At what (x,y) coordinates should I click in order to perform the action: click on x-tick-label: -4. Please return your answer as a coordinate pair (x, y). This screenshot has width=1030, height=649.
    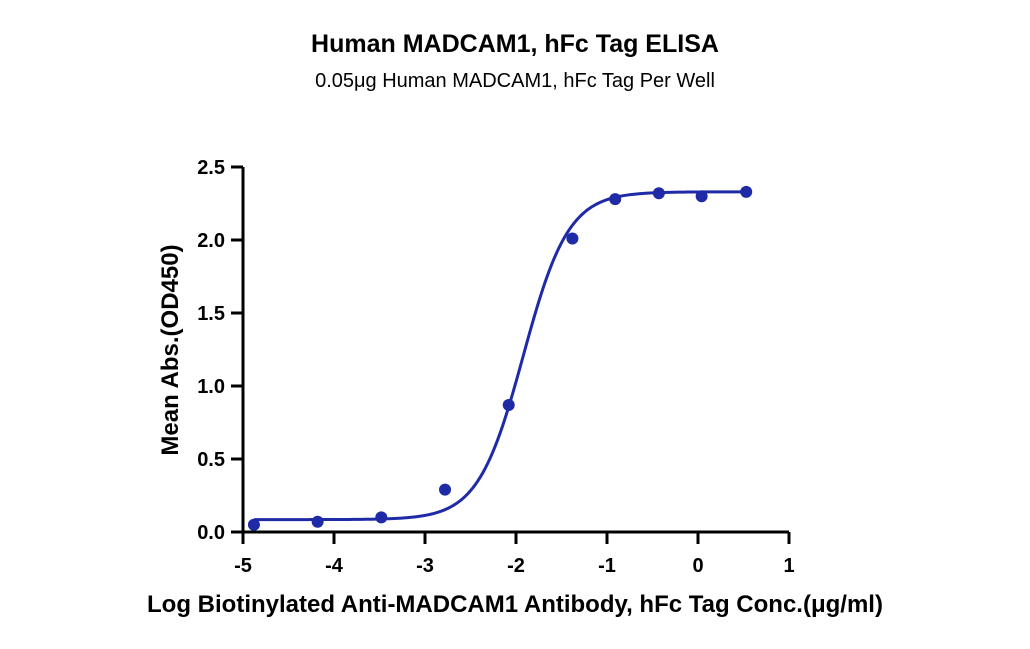
    Looking at the image, I should click on (334, 566).